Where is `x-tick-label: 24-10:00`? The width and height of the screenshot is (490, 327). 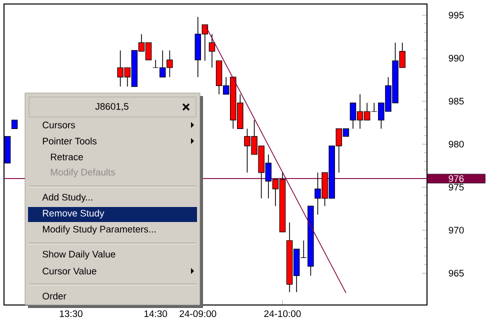 x-tick-label: 24-10:00 is located at coordinates (282, 314).